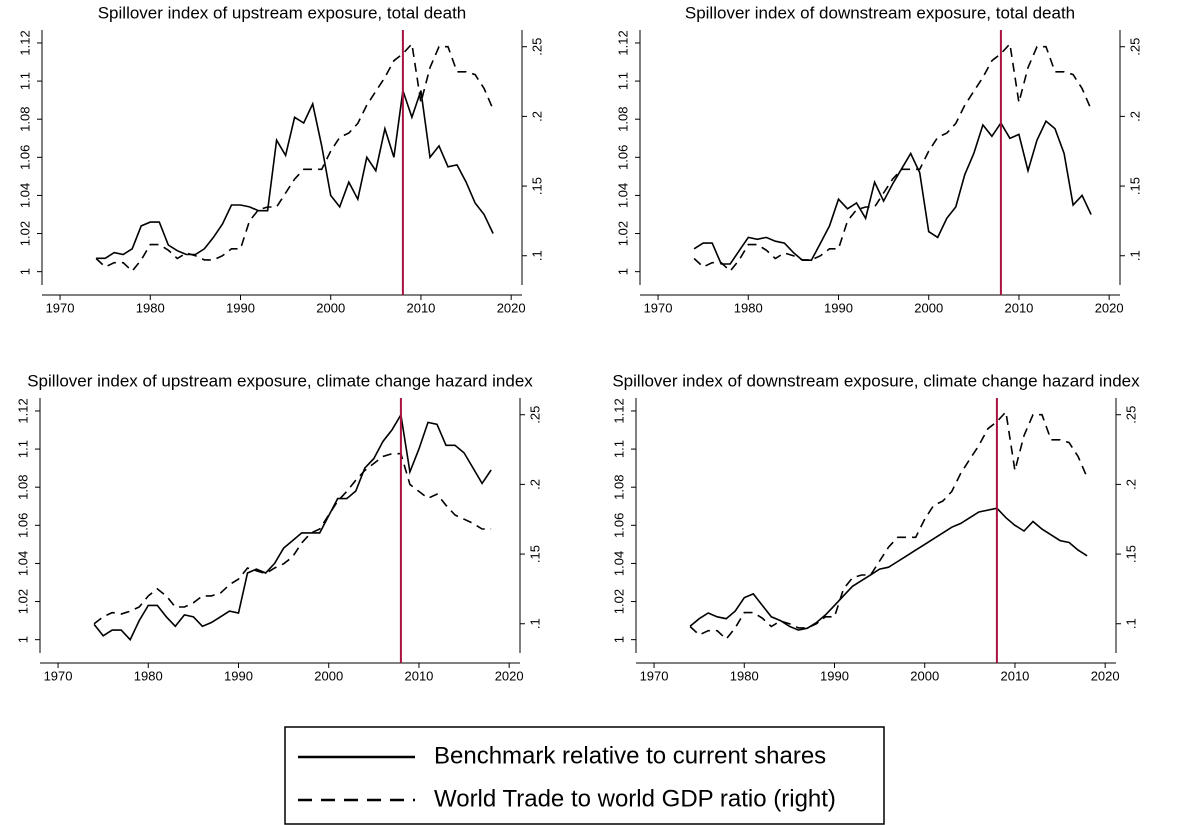 The image size is (1185, 825). What do you see at coordinates (630, 755) in the screenshot?
I see `legend-label: Benchmark relative to current shares` at bounding box center [630, 755].